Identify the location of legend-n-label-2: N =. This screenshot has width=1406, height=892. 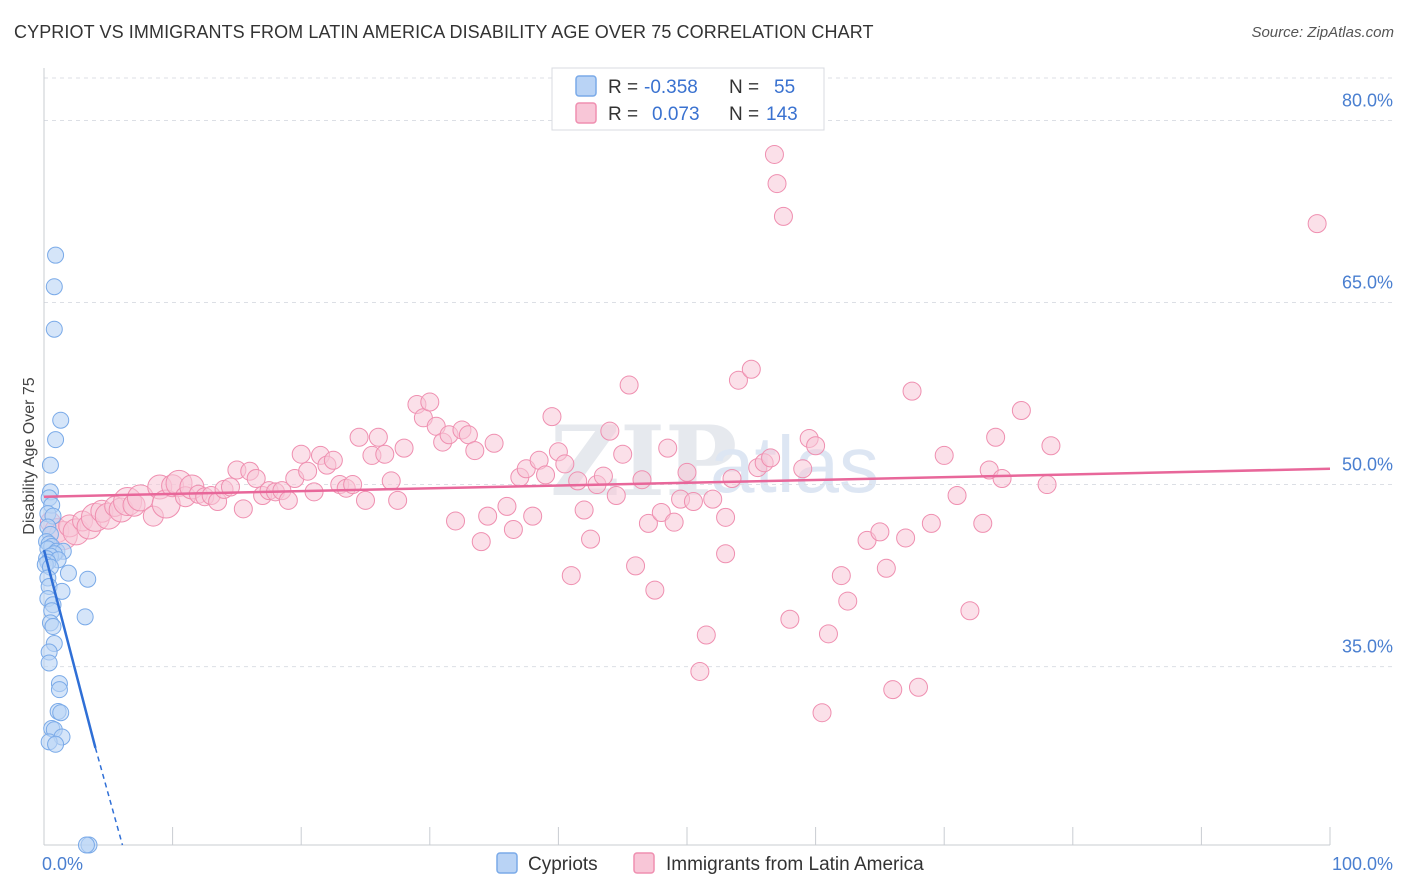
(744, 114).